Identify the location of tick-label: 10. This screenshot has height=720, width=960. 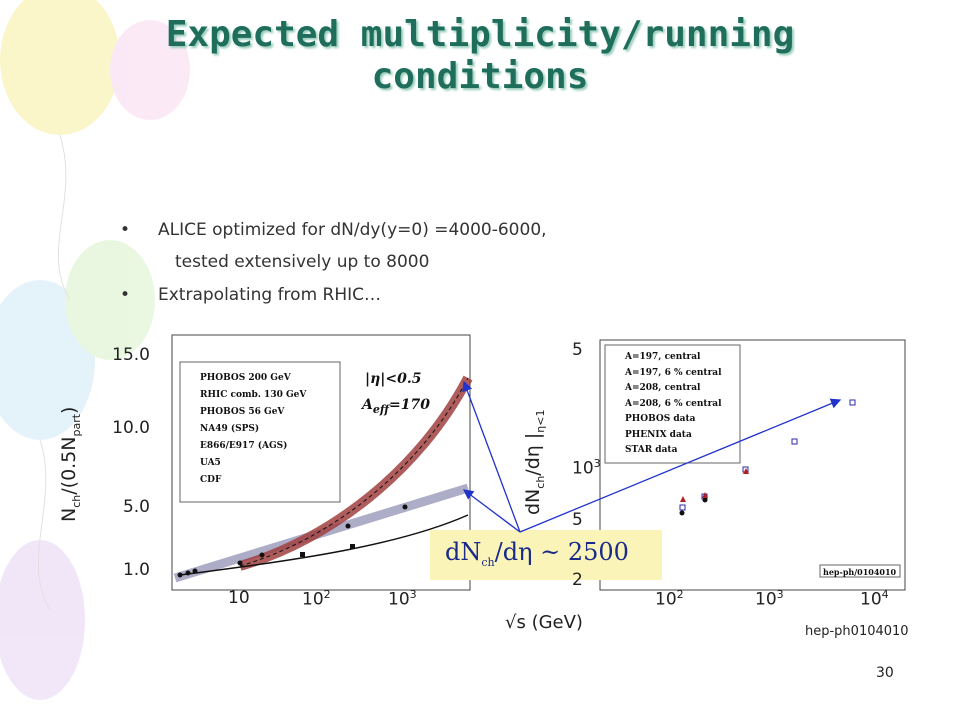
(239, 598).